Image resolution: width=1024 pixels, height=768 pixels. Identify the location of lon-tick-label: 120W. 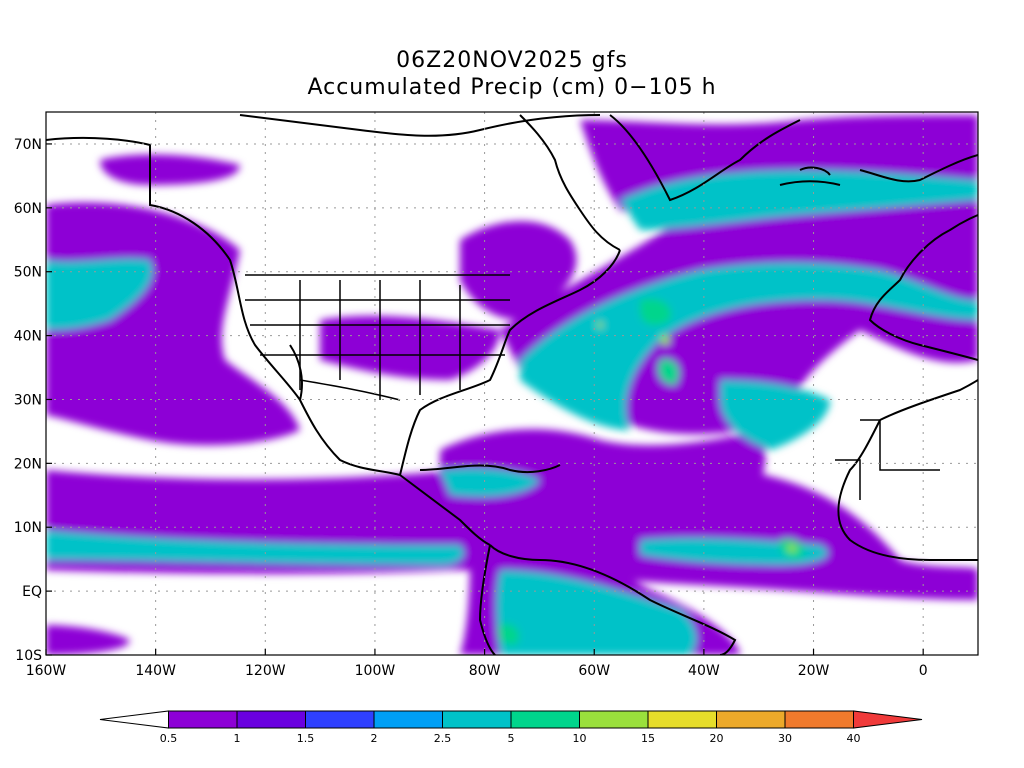
(265, 671).